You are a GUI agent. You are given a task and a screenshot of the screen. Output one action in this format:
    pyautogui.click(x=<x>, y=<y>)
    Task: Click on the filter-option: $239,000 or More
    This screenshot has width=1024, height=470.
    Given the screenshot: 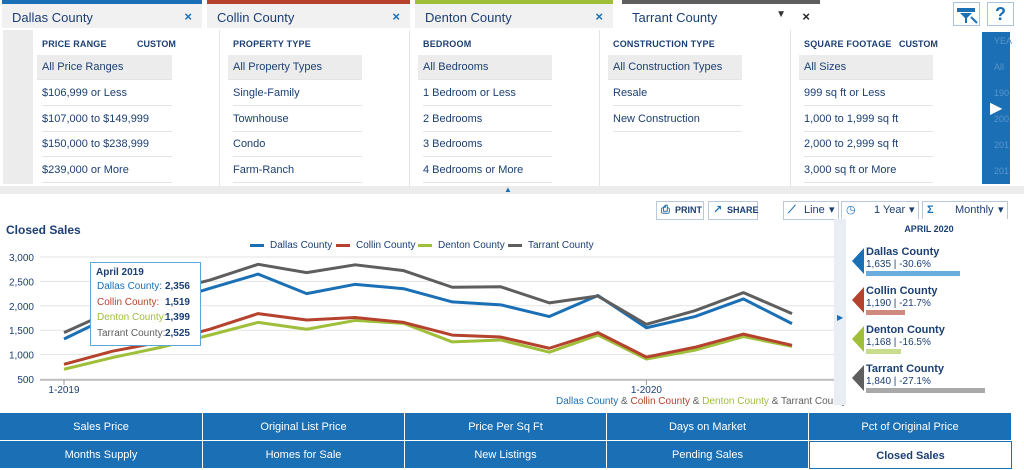 What is the action you would take?
    pyautogui.click(x=107, y=171)
    